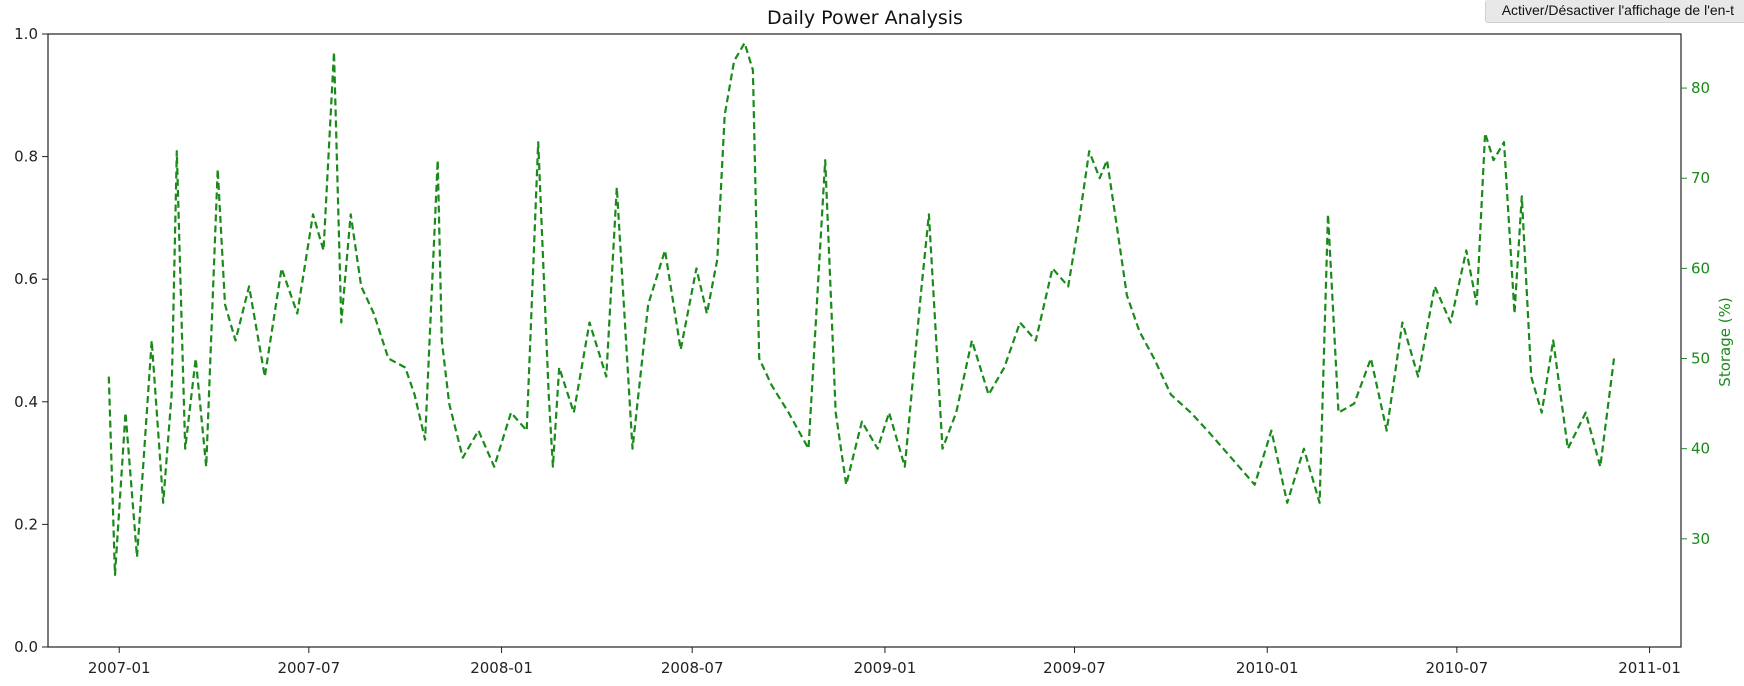 The image size is (1744, 686). Describe the element at coordinates (1456, 668) in the screenshot. I see `x-tick-label: 2010-07` at that location.